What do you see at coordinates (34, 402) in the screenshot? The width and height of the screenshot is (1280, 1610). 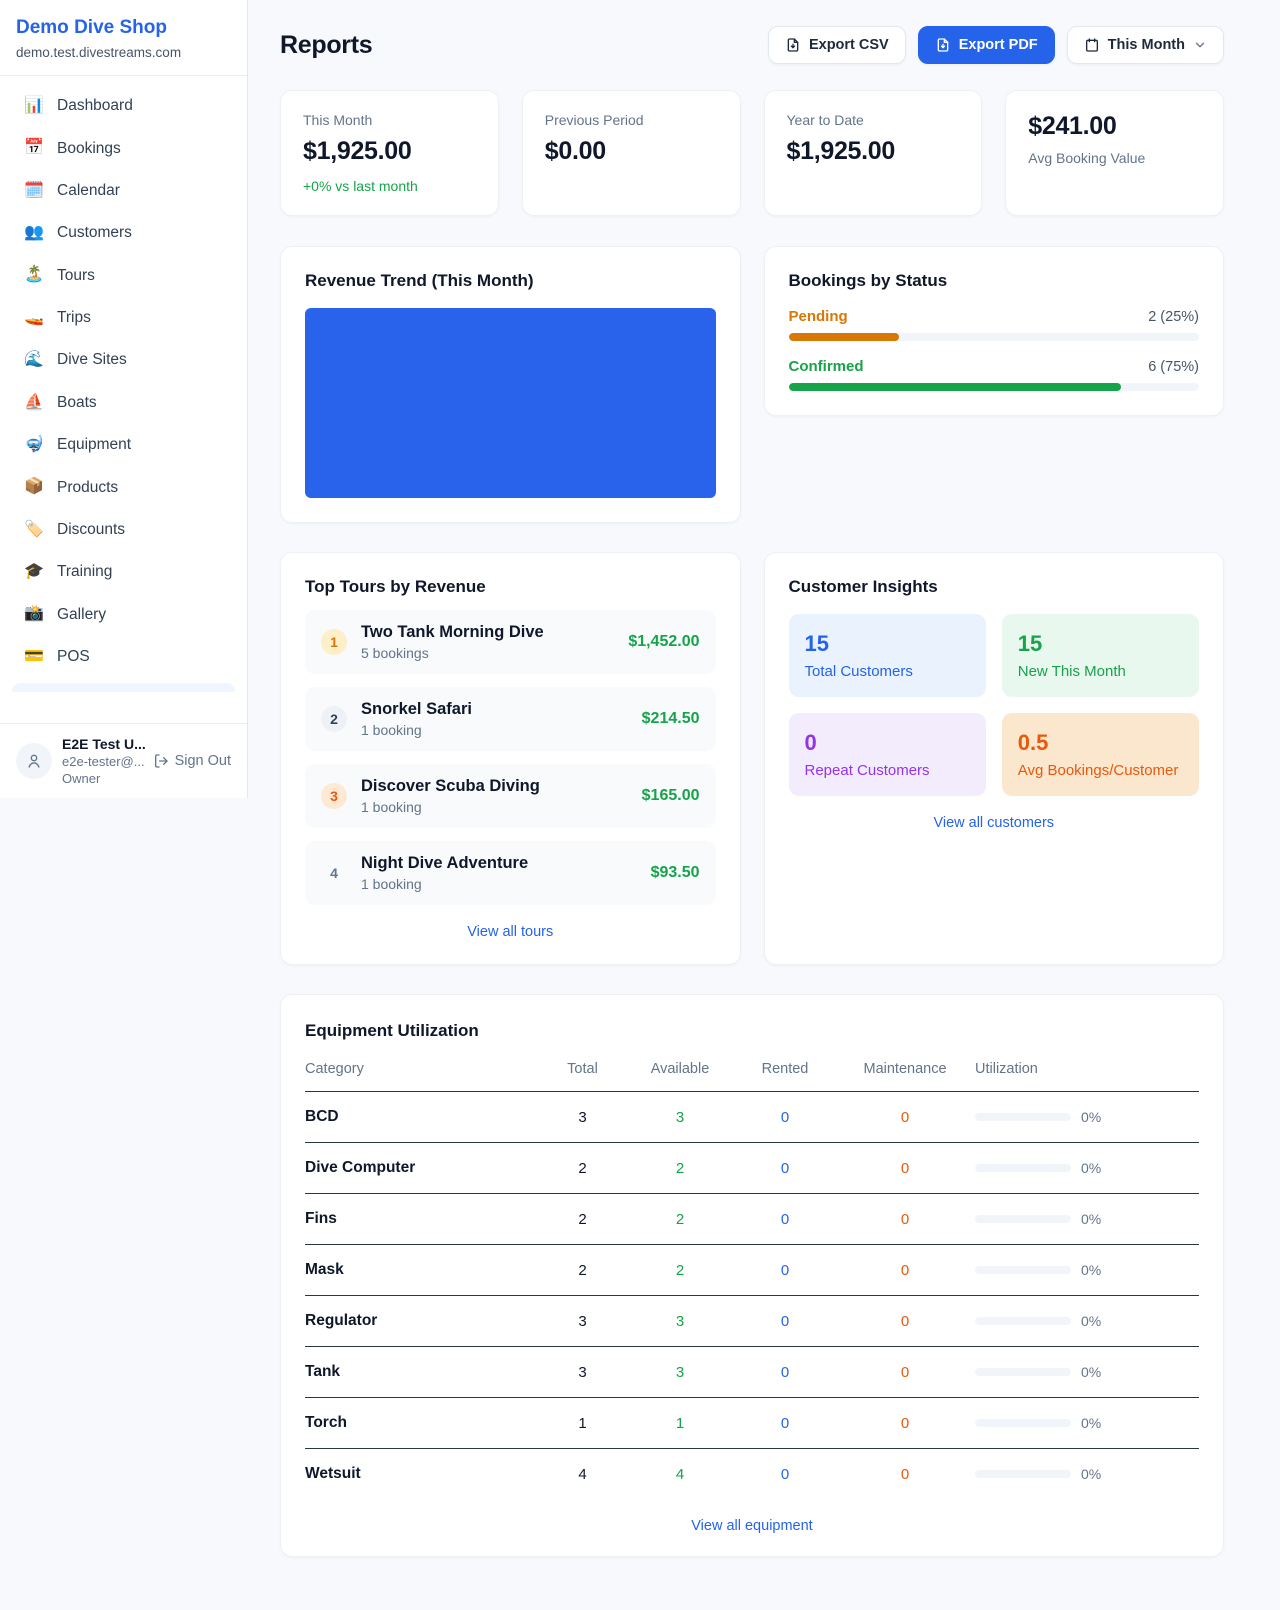 I see `sailboat-icon: ⛵` at bounding box center [34, 402].